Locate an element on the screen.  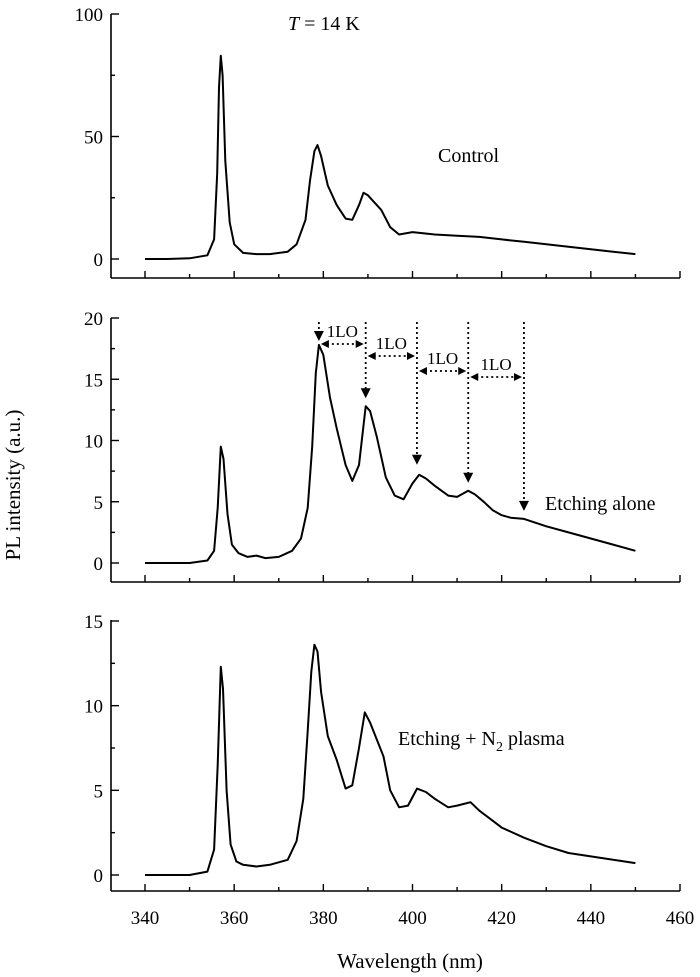
x-tick-label: 380 is located at coordinates (323, 918).